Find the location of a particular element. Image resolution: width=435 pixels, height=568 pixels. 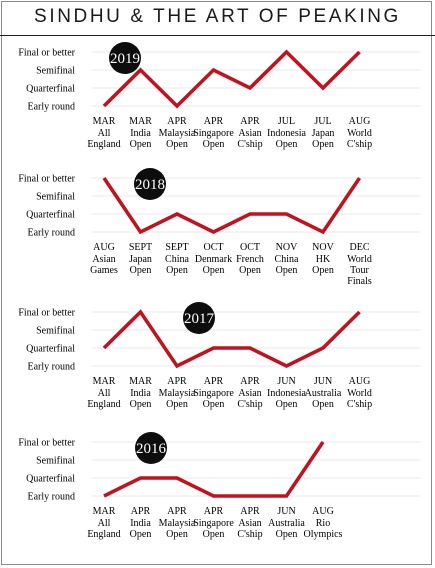

year-badge-label: 2018 is located at coordinates (150, 185).